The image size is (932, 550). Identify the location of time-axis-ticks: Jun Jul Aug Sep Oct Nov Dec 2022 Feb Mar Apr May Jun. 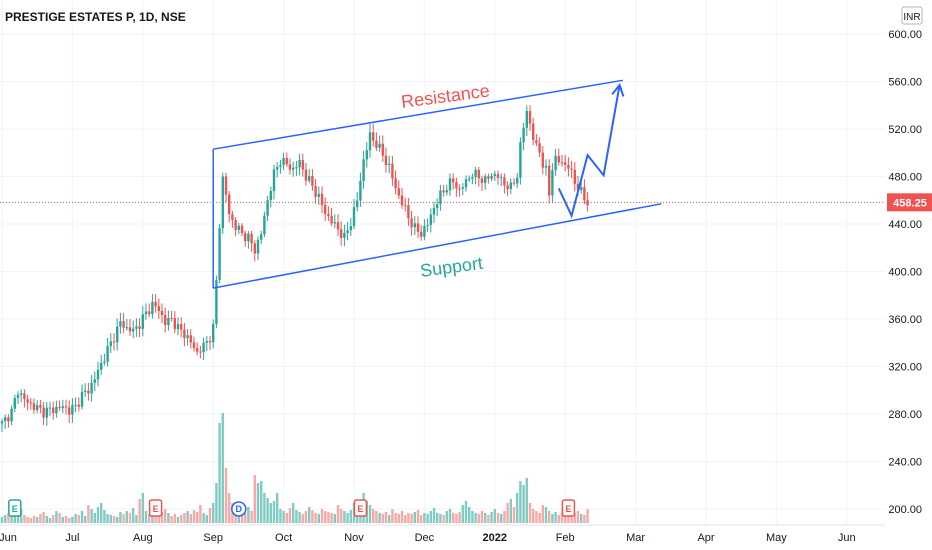
(428, 538).